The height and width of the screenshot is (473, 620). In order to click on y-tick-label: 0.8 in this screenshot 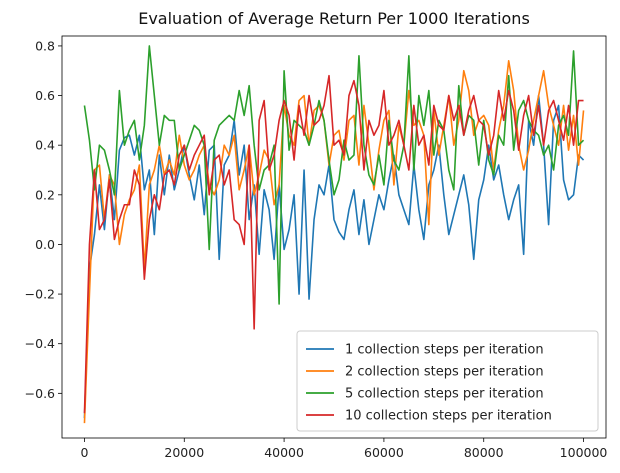, I will do `click(45, 45)`.